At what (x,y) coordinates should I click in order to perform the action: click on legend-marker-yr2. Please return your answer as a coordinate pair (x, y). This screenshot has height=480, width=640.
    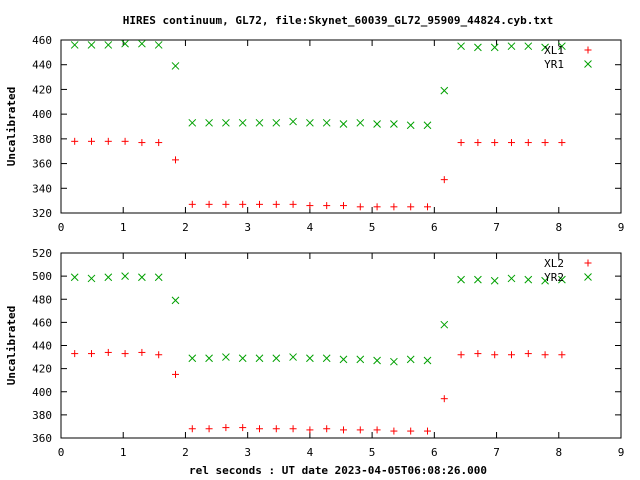
    Looking at the image, I should click on (588, 277).